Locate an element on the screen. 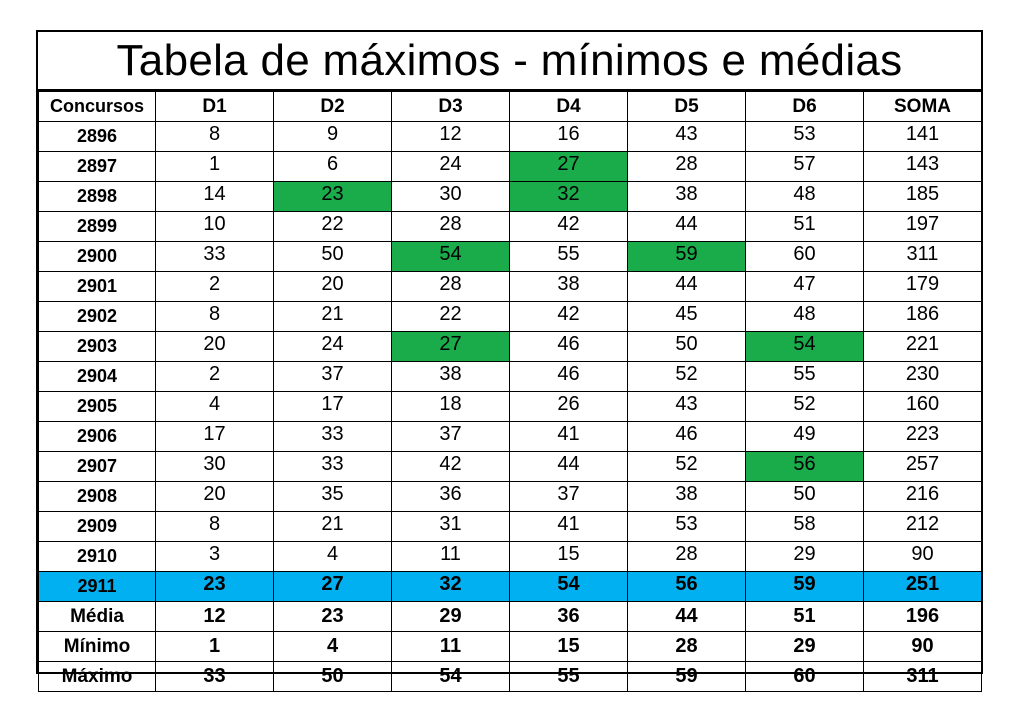 This screenshot has height=704, width=1017. cell-value: 45 is located at coordinates (686, 313).